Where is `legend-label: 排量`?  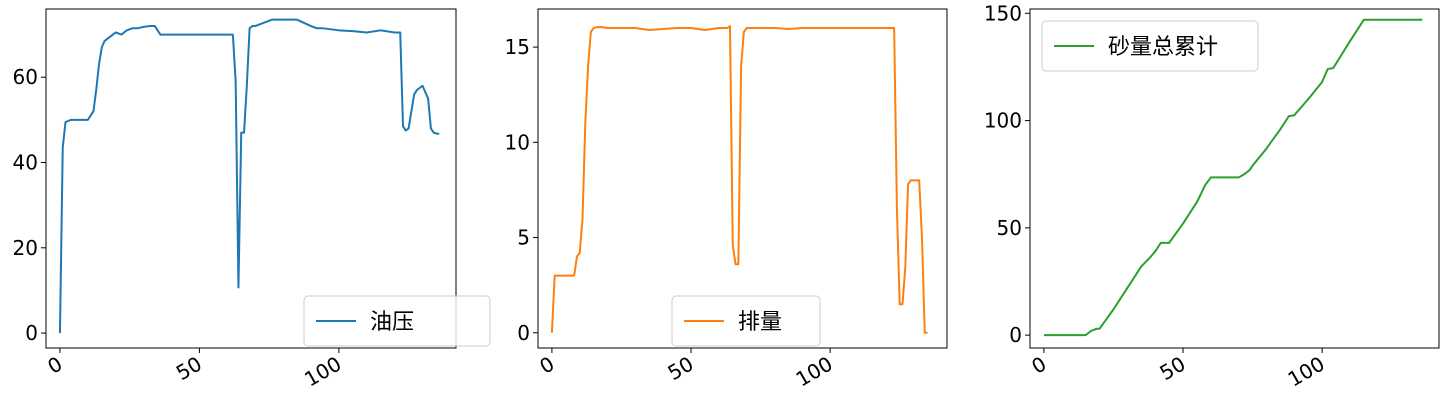 legend-label: 排量 is located at coordinates (760, 322).